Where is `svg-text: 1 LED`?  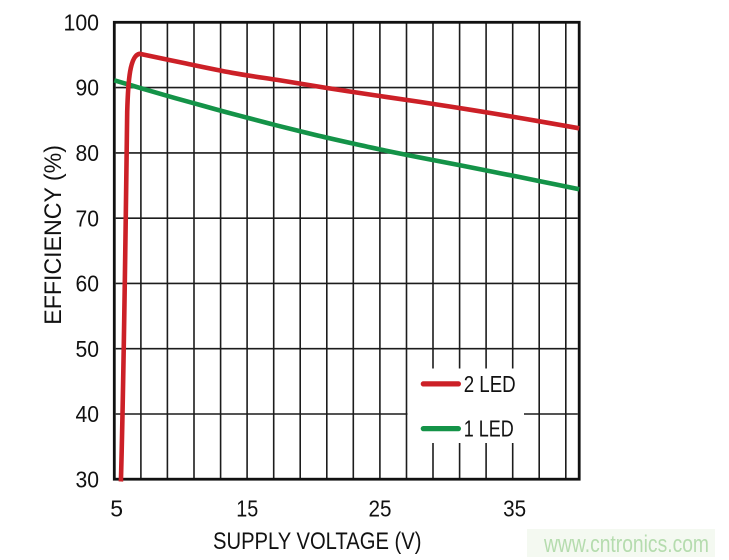 svg-text: 1 LED is located at coordinates (489, 429).